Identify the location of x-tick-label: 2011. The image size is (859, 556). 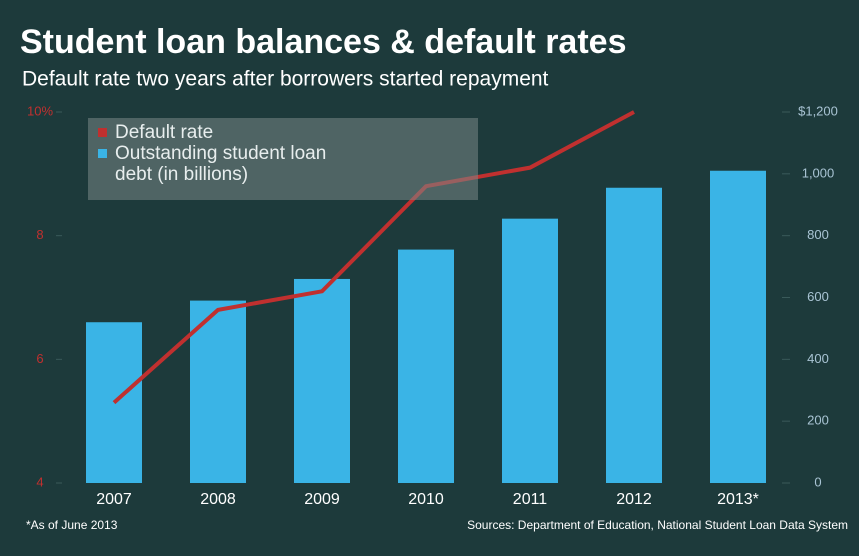
(530, 499).